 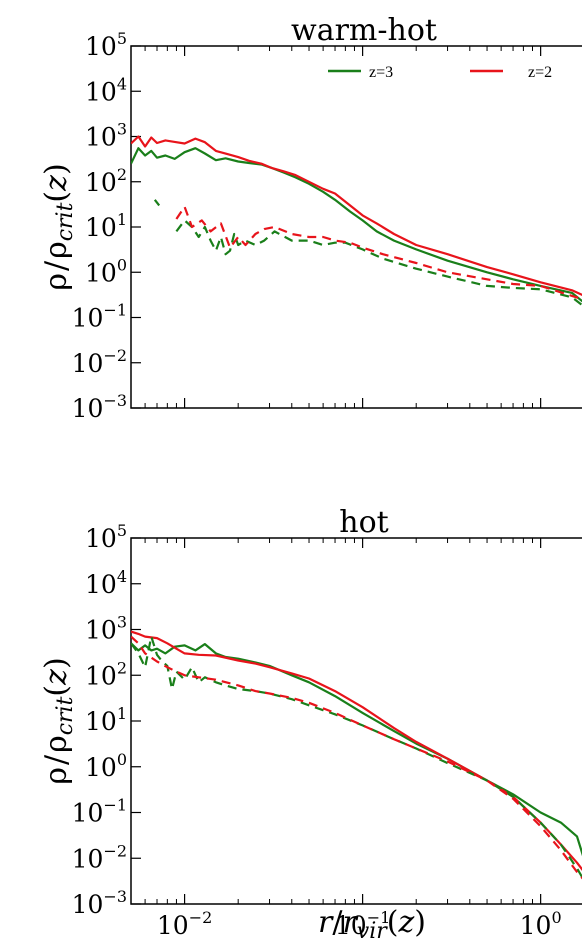 I want to click on x-tick-label: 10⁻², so click(x=184, y=924).